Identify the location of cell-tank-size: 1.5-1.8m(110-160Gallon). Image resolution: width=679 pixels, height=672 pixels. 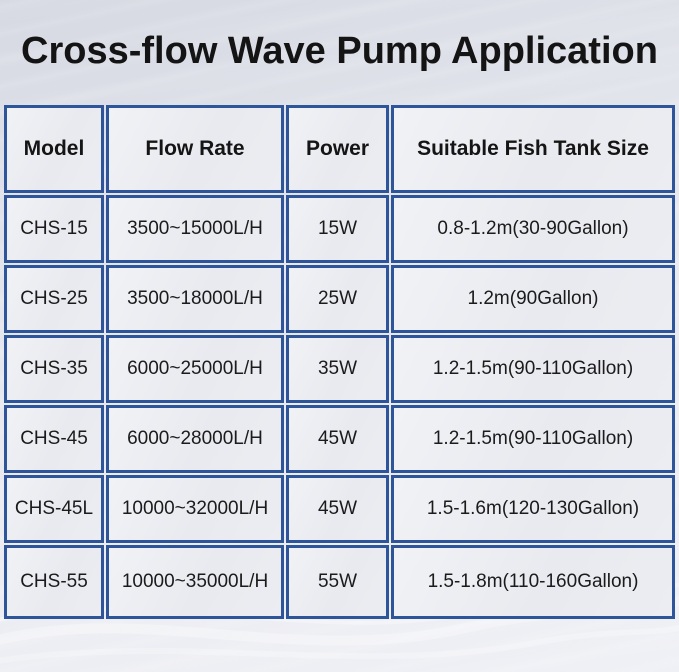
(533, 582).